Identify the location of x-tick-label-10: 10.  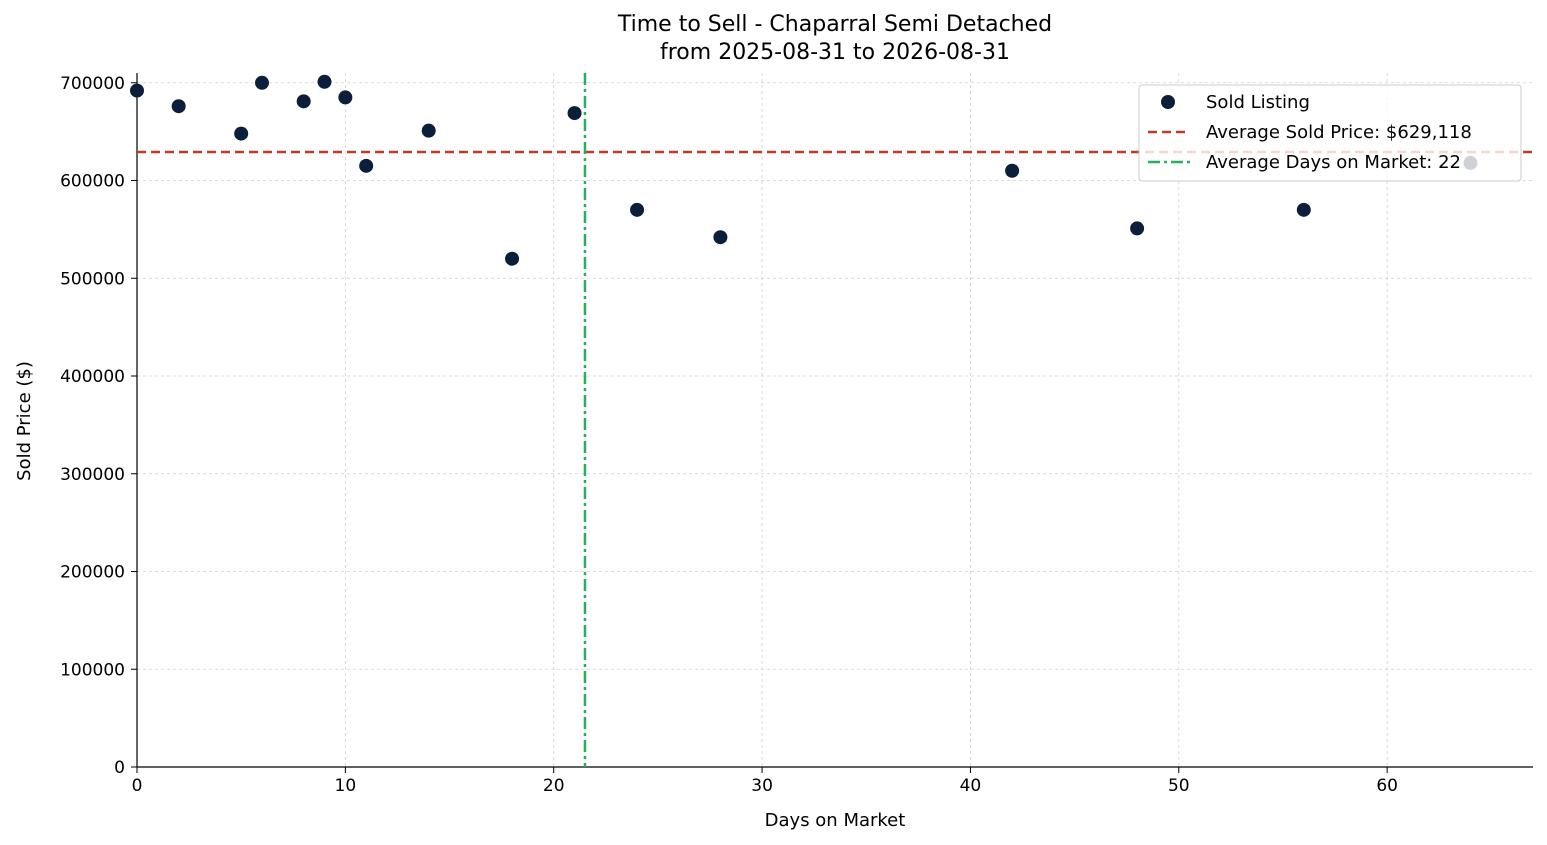
(346, 786).